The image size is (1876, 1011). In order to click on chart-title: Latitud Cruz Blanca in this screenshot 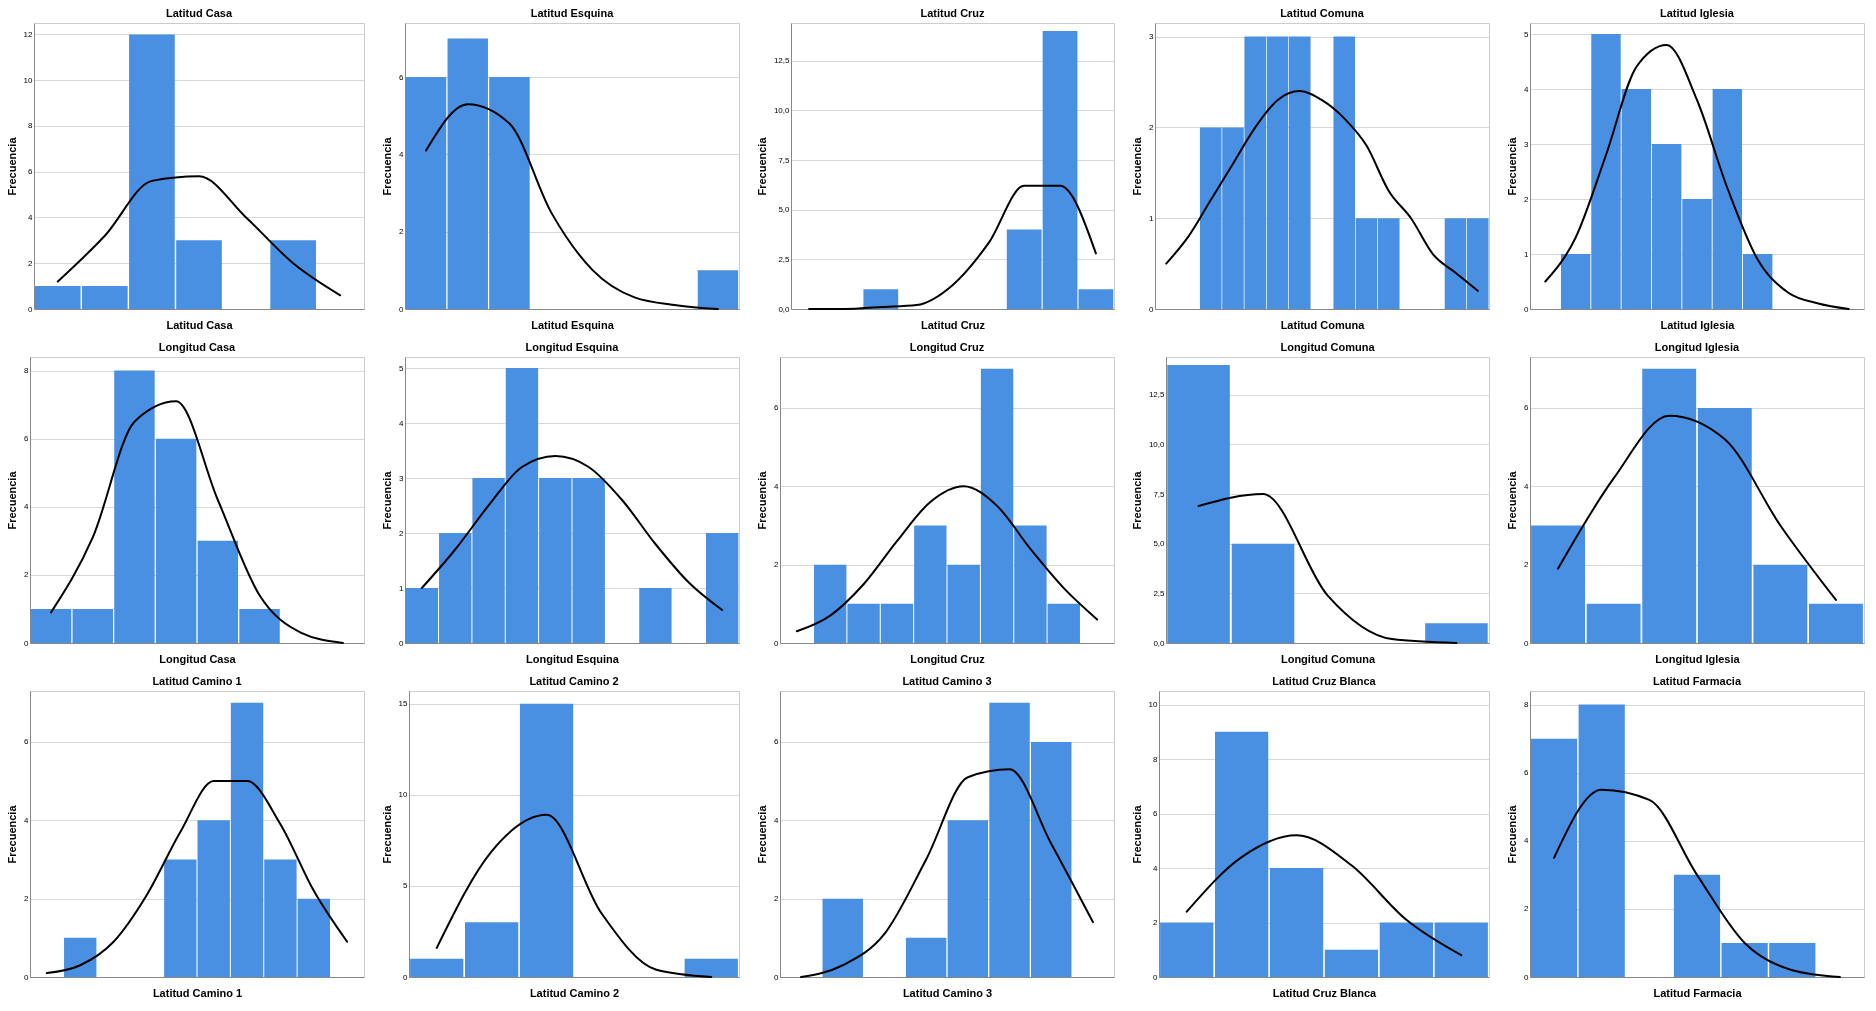, I will do `click(1324, 681)`.